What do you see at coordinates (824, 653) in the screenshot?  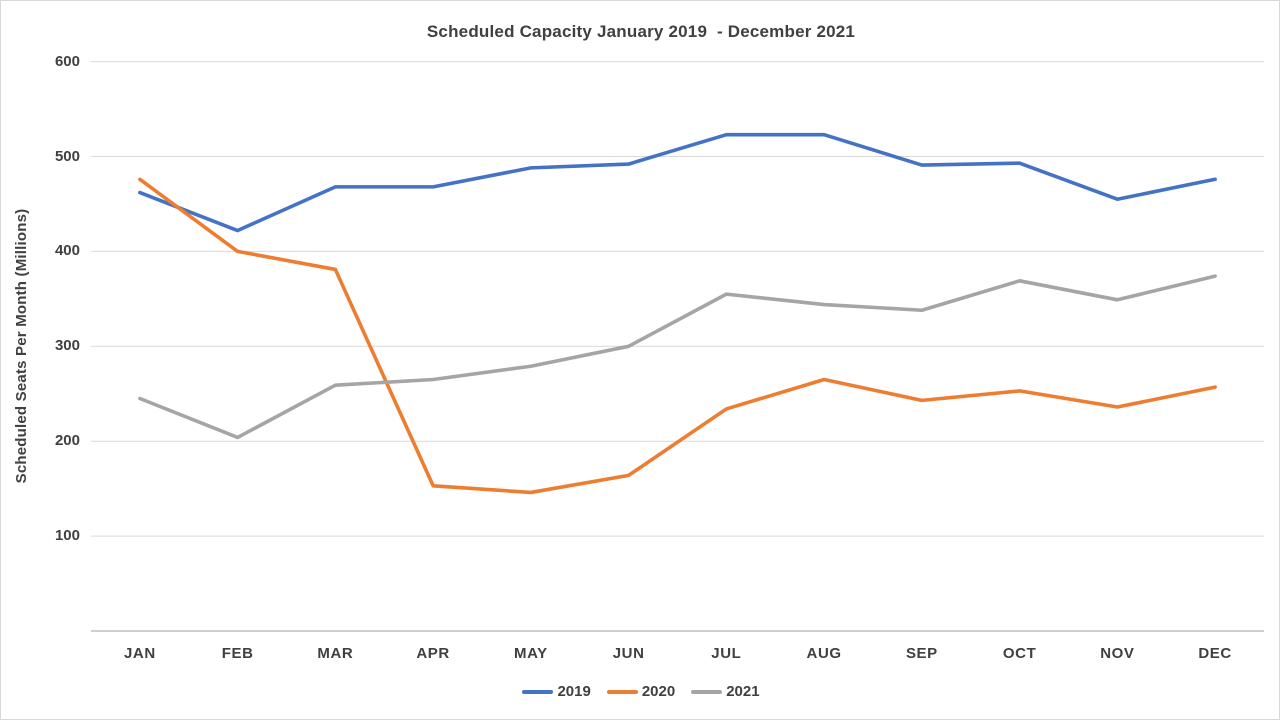 I see `x-tick-label-aug: AUG` at bounding box center [824, 653].